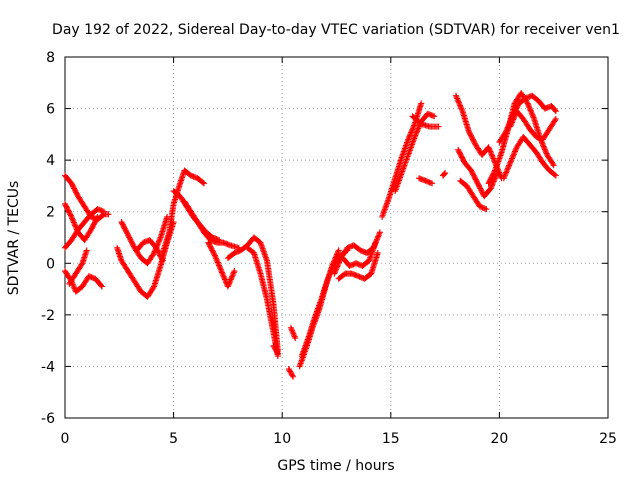 This screenshot has width=640, height=480. I want to click on x-tick-label: 5, so click(173, 439).